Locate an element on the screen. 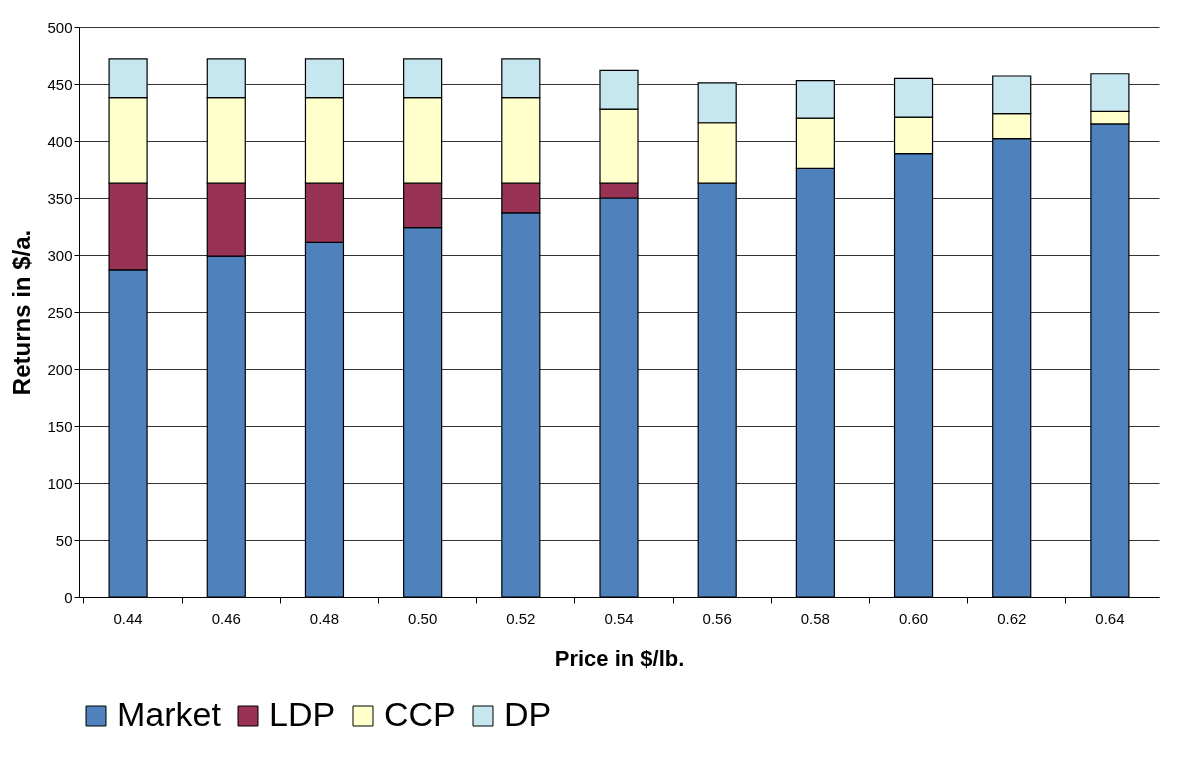  y-tick-label: 150 is located at coordinates (60, 426).